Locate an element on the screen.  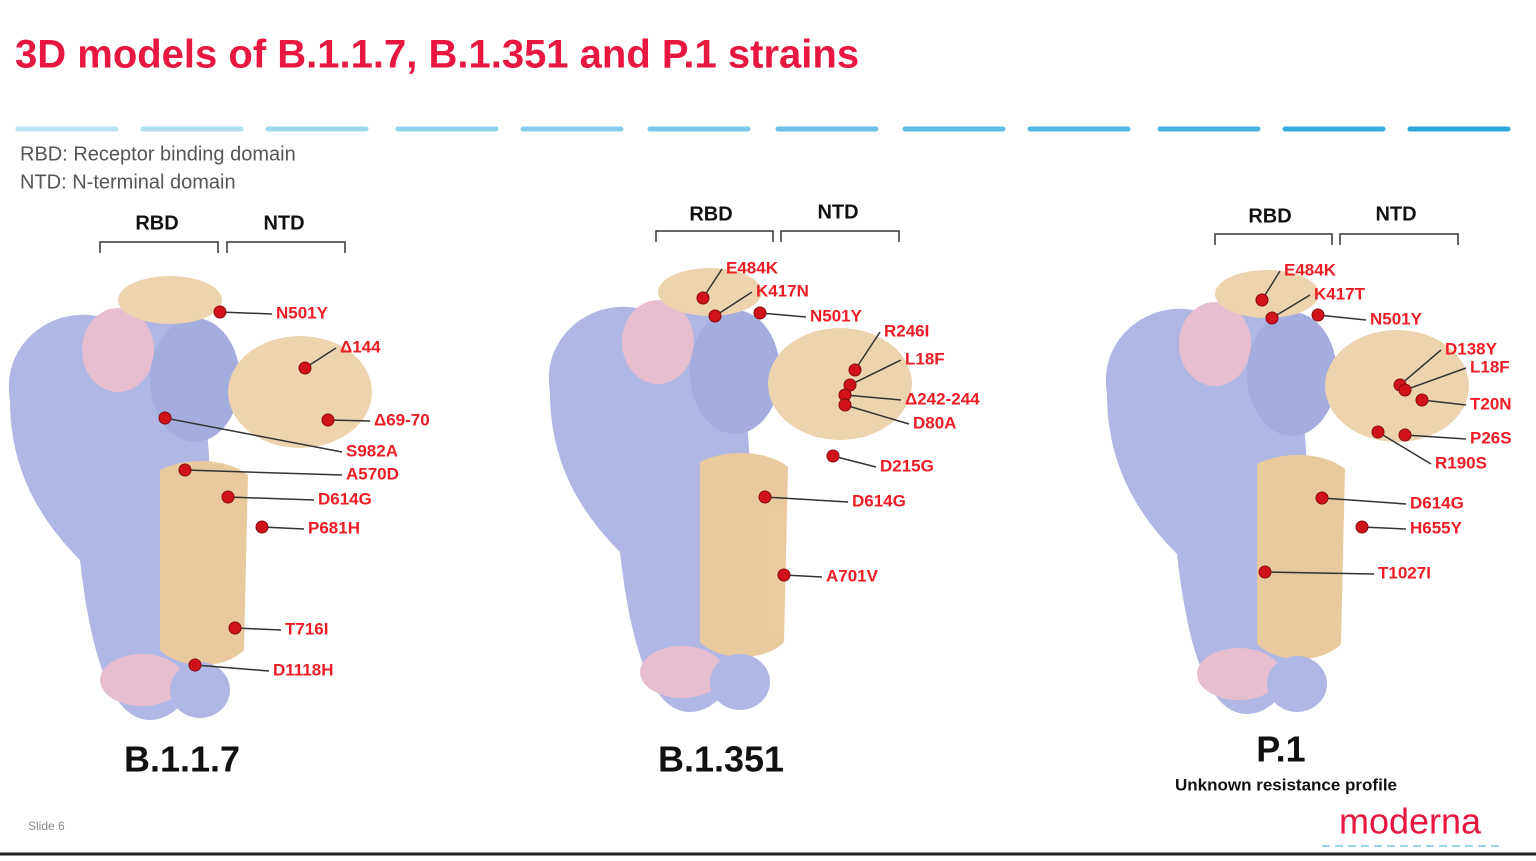
protein-structure is located at coordinates (1287, 492).